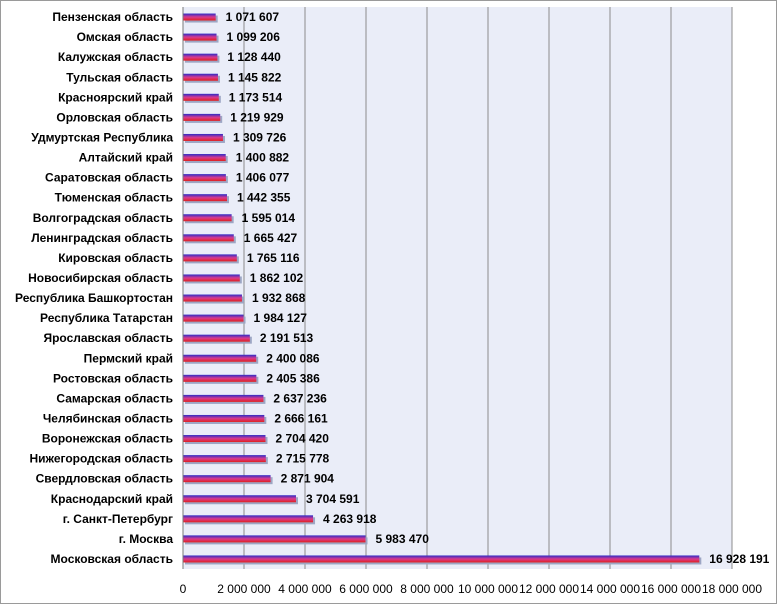 The image size is (777, 604). I want to click on category-label: Республика Татарстан, so click(106, 318).